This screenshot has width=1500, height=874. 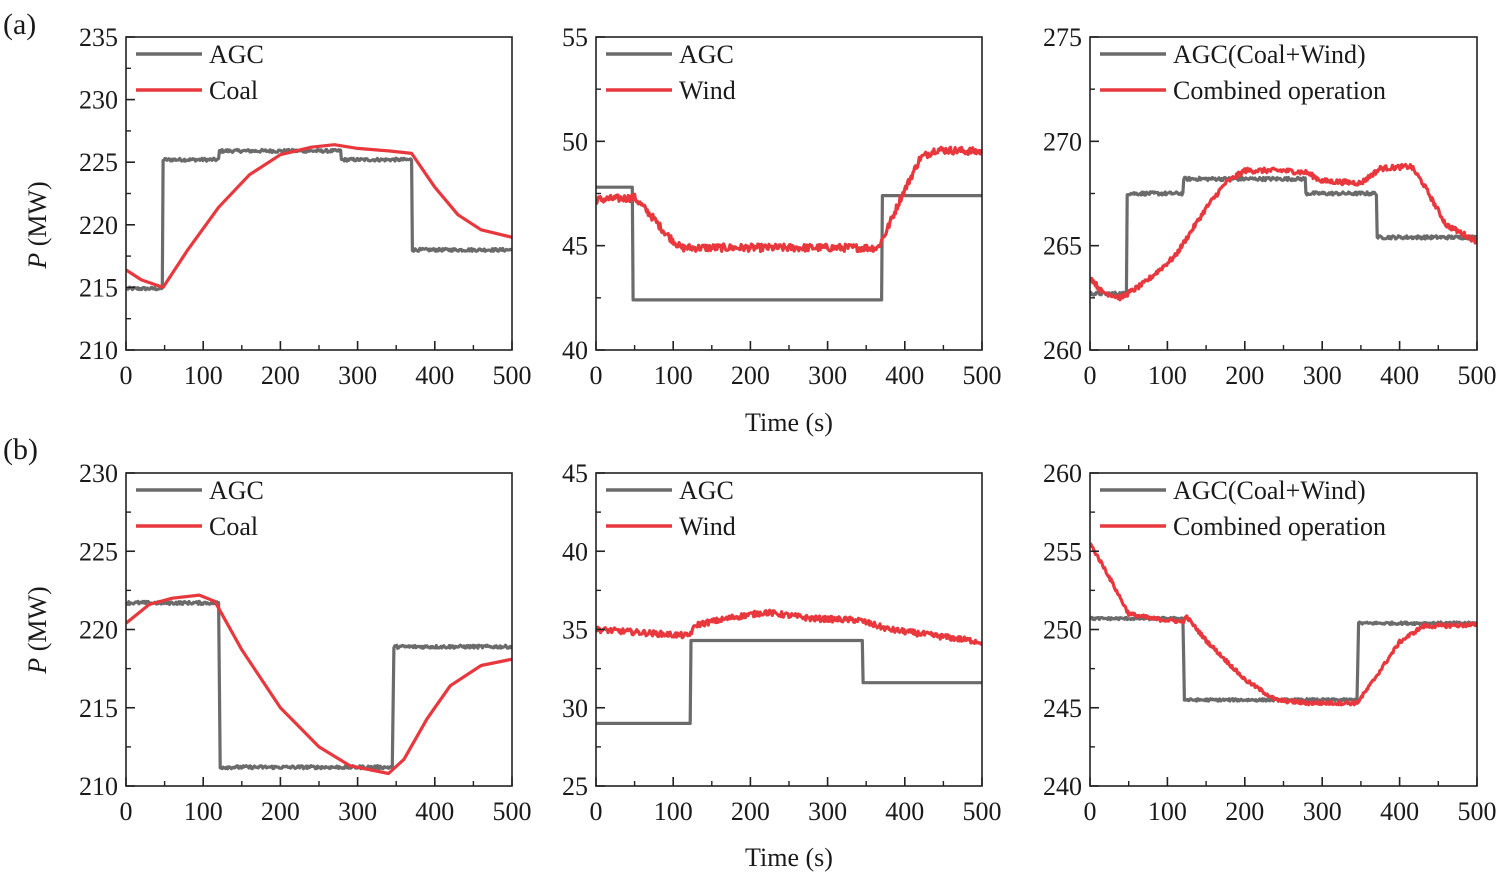 I want to click on y-tick-label: 55, so click(x=575, y=37).